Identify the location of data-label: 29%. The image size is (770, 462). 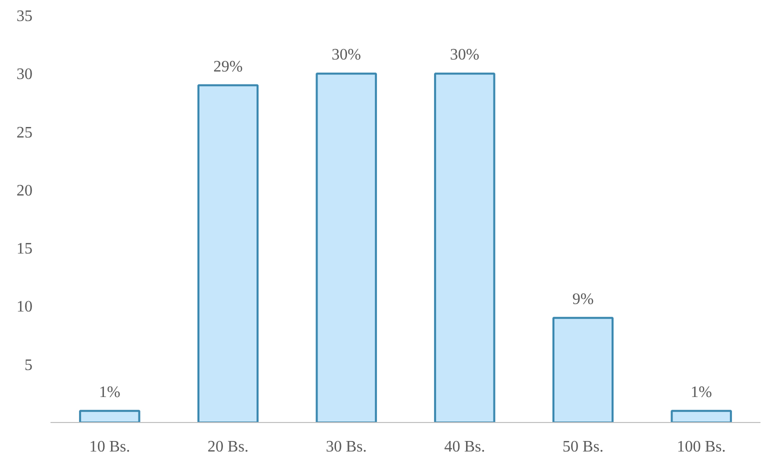
(228, 67).